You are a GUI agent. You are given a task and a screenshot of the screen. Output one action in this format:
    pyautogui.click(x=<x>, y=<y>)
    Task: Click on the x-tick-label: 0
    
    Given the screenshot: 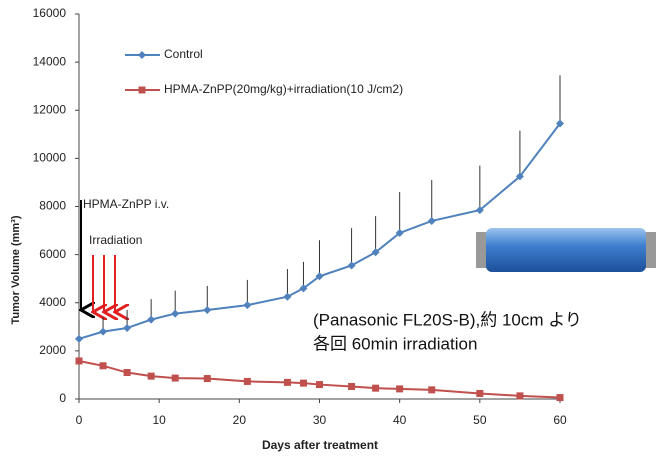 What is the action you would take?
    pyautogui.click(x=79, y=420)
    